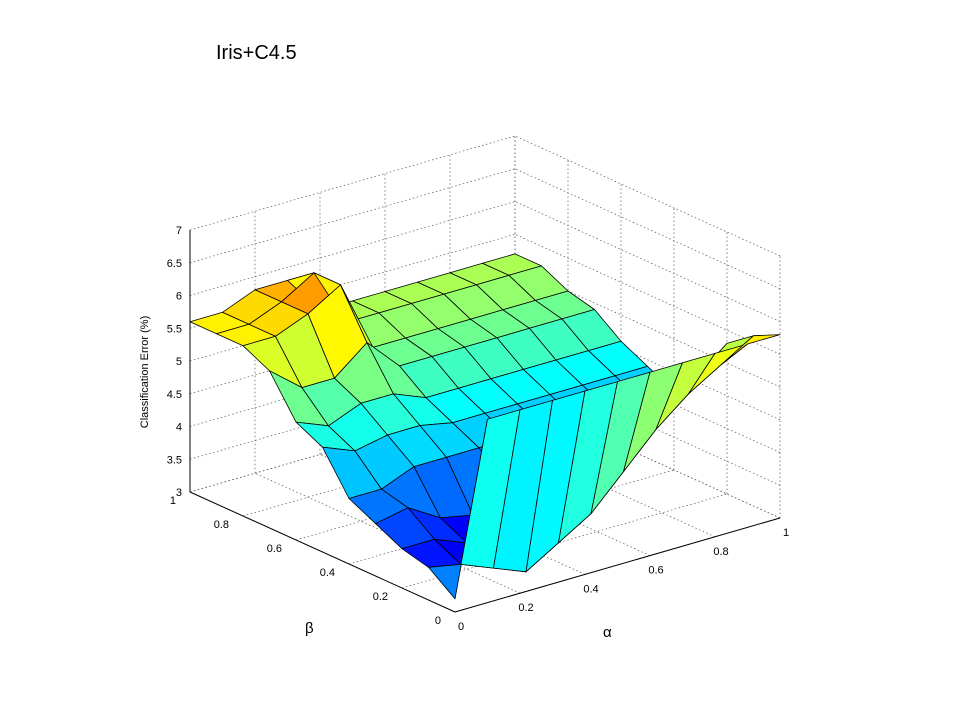 The width and height of the screenshot is (960, 720). Describe the element at coordinates (173, 501) in the screenshot. I see `y-tick-label: 1` at that location.